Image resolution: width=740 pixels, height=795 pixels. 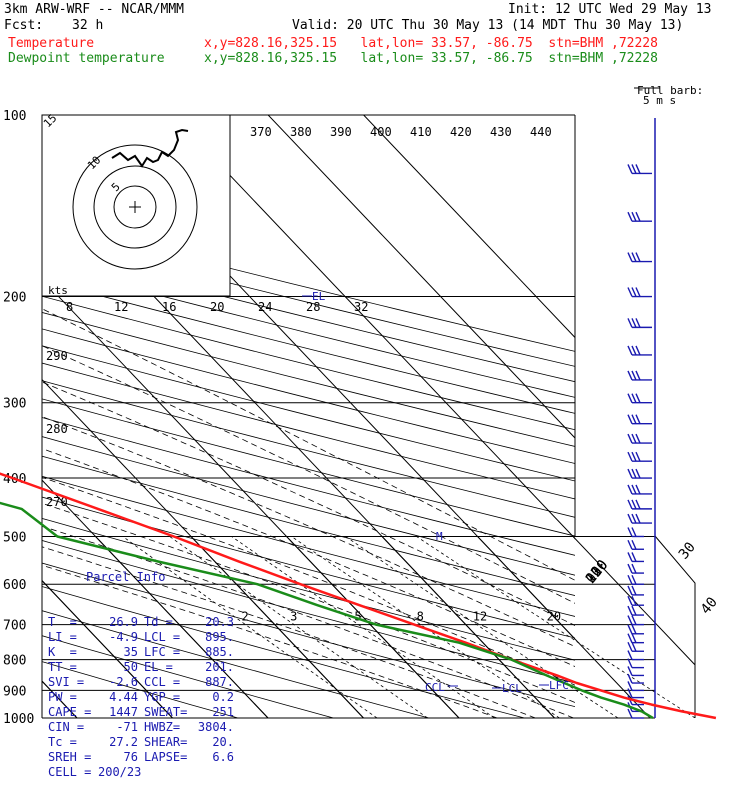 What do you see at coordinates (141, 682) in the screenshot?
I see `parcel-info-row: SVI = -2.6 CCL = 887.` at bounding box center [141, 682].